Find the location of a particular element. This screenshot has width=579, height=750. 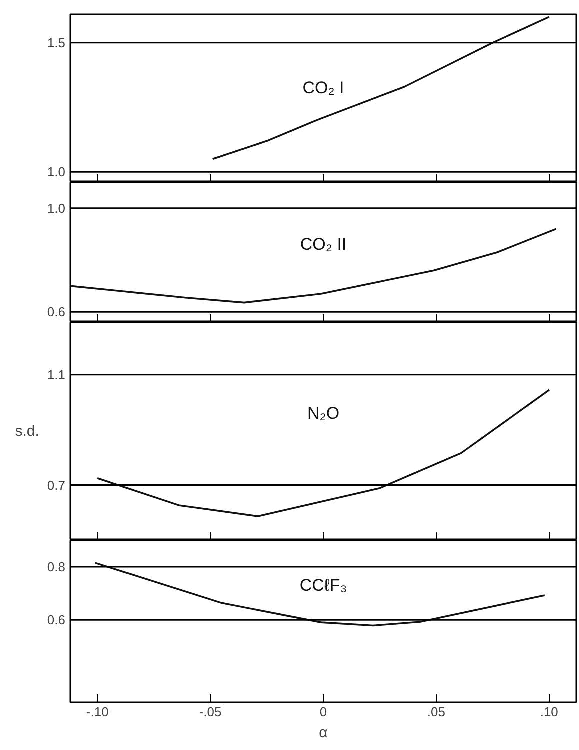

y-axis-title: s.d. is located at coordinates (27, 431).